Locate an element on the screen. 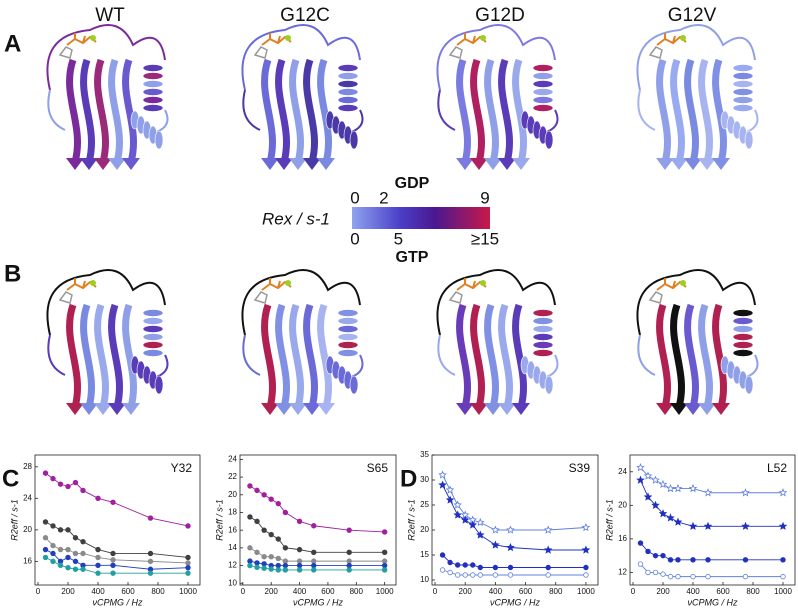 Image resolution: width=798 pixels, height=609 pixels. x-tick-label: 1000 is located at coordinates (586, 591).